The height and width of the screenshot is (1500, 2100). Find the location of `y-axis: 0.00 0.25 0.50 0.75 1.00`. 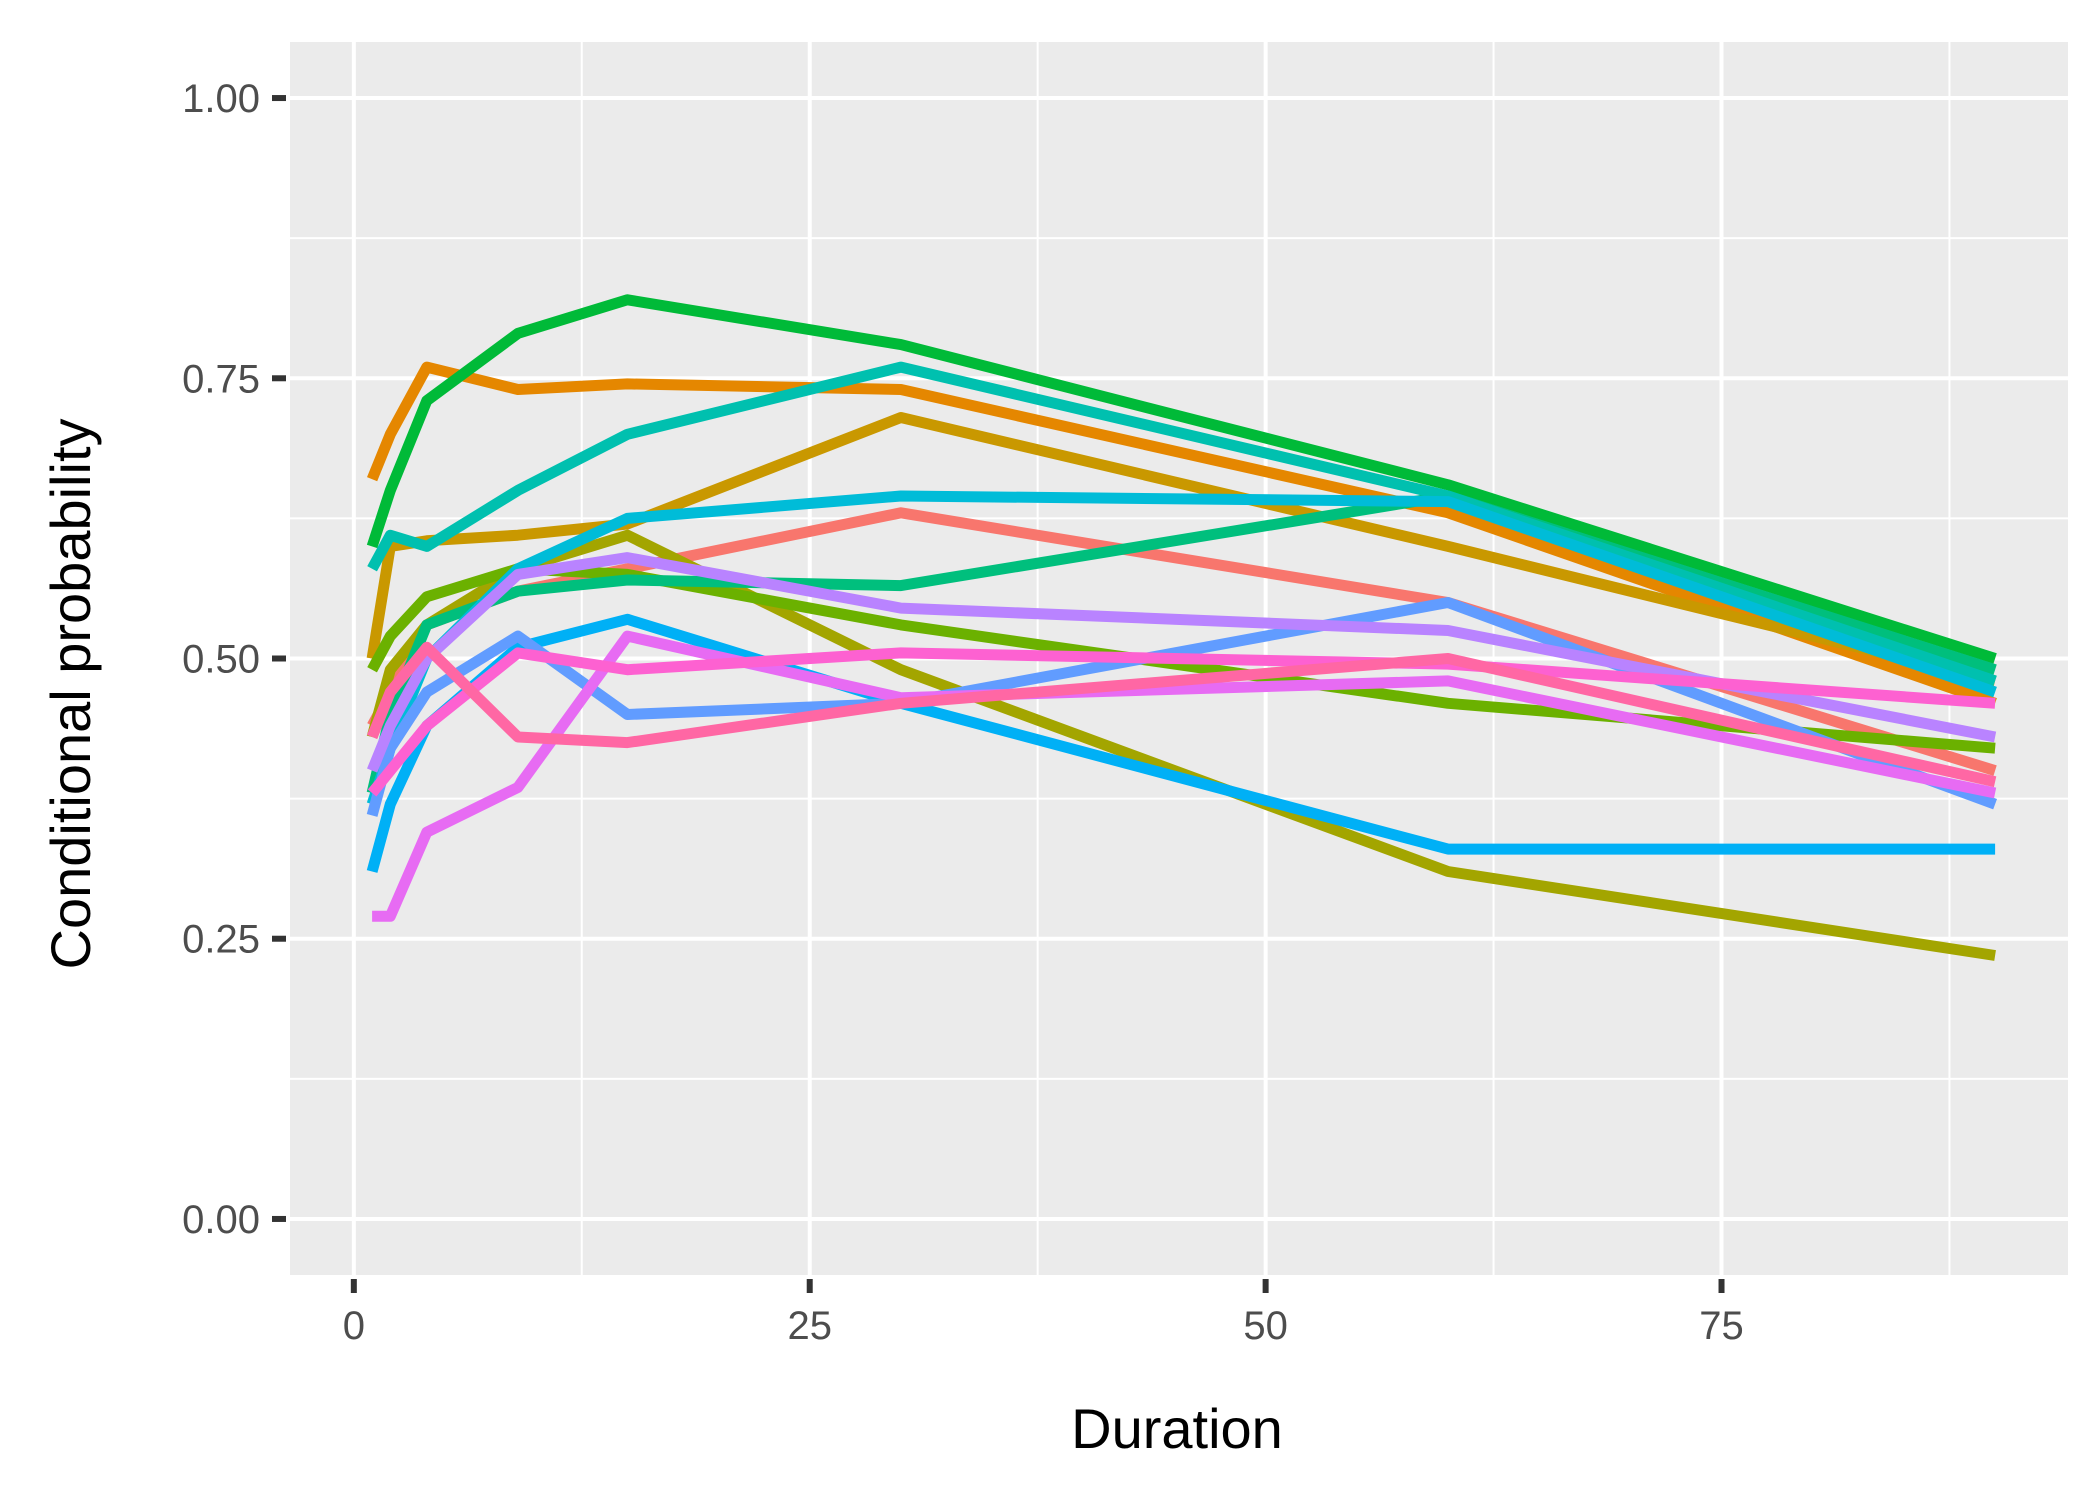

y-axis: 0.00 0.25 0.50 0.75 1.00 is located at coordinates (234, 659).